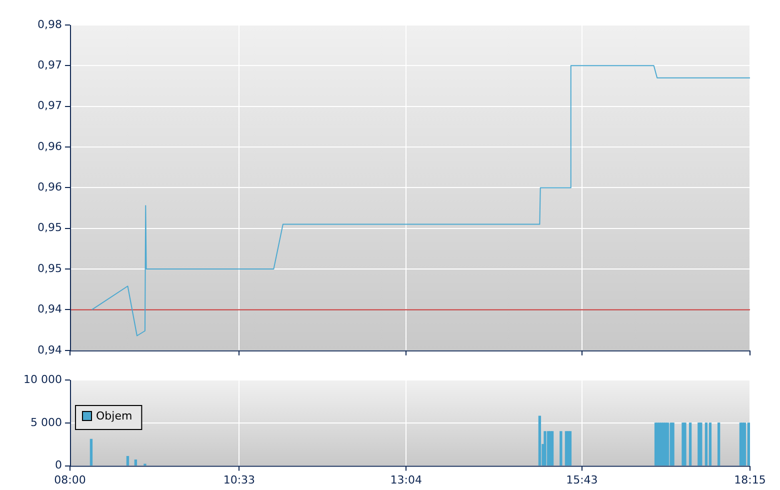 The height and width of the screenshot is (490, 780). I want to click on x-tick-label: 15:43, so click(582, 479).